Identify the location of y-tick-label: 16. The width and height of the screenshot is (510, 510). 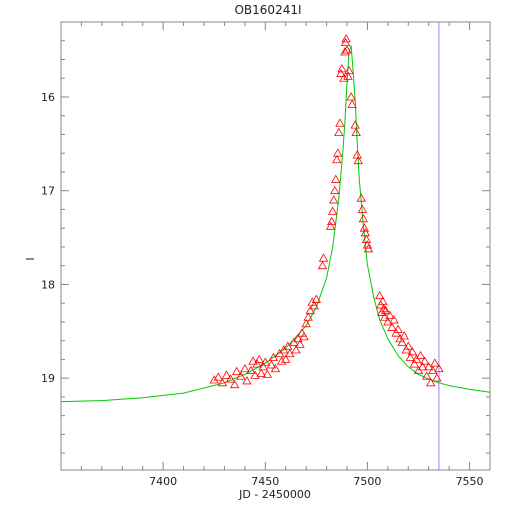
(48, 97).